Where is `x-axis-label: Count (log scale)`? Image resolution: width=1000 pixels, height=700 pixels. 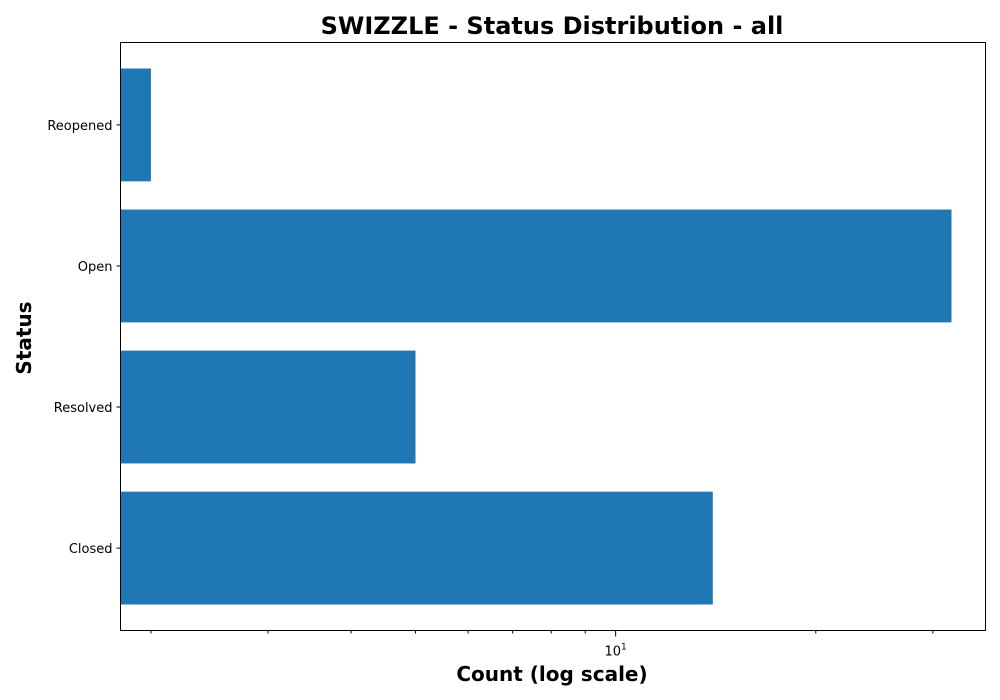 x-axis-label: Count (log scale) is located at coordinates (551, 674).